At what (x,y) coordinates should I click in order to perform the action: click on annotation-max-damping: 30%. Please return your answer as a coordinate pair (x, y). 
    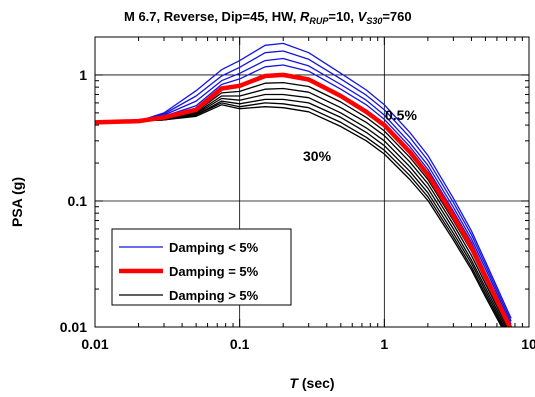
    Looking at the image, I should click on (317, 156).